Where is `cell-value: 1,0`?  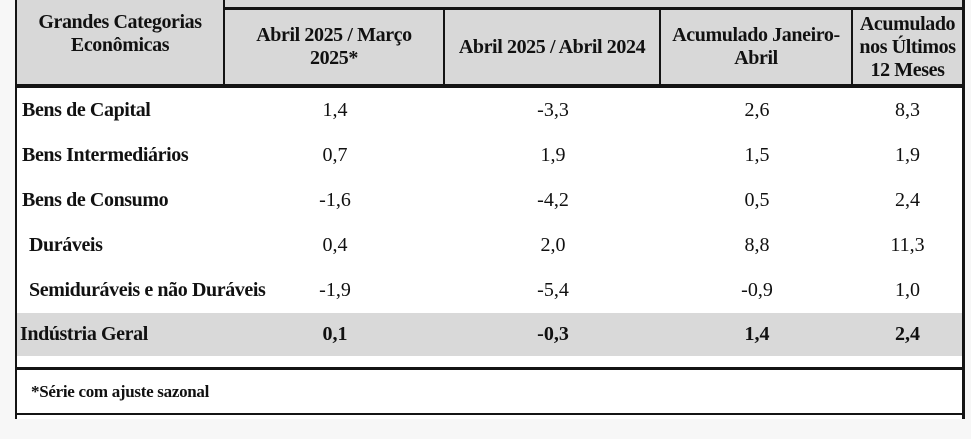
cell-value: 1,0 is located at coordinates (907, 290).